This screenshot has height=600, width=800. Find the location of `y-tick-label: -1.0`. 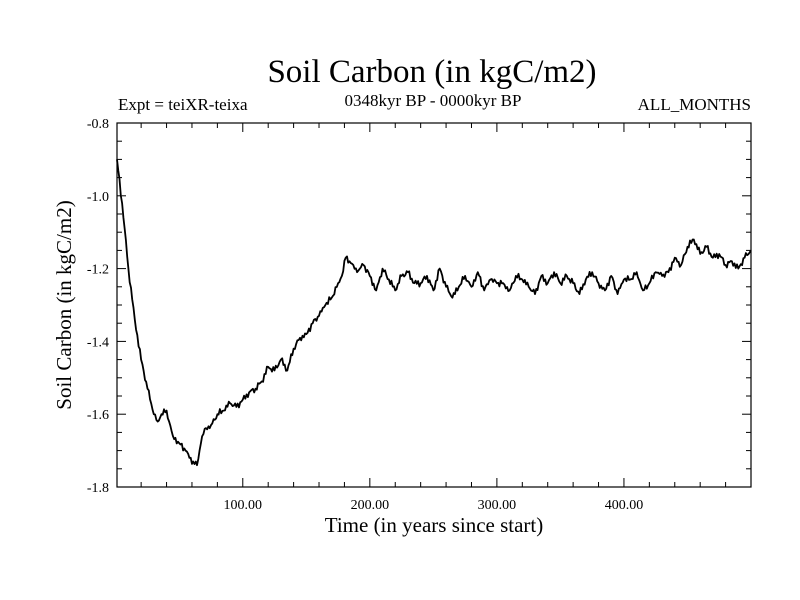

y-tick-label: -1.0 is located at coordinates (98, 197).